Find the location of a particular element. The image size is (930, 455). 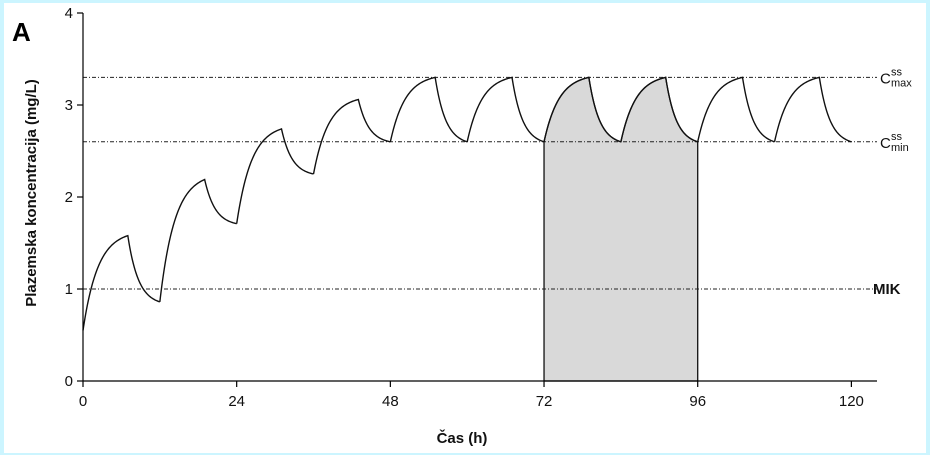

x-tick-label-24: 24 is located at coordinates (236, 401).